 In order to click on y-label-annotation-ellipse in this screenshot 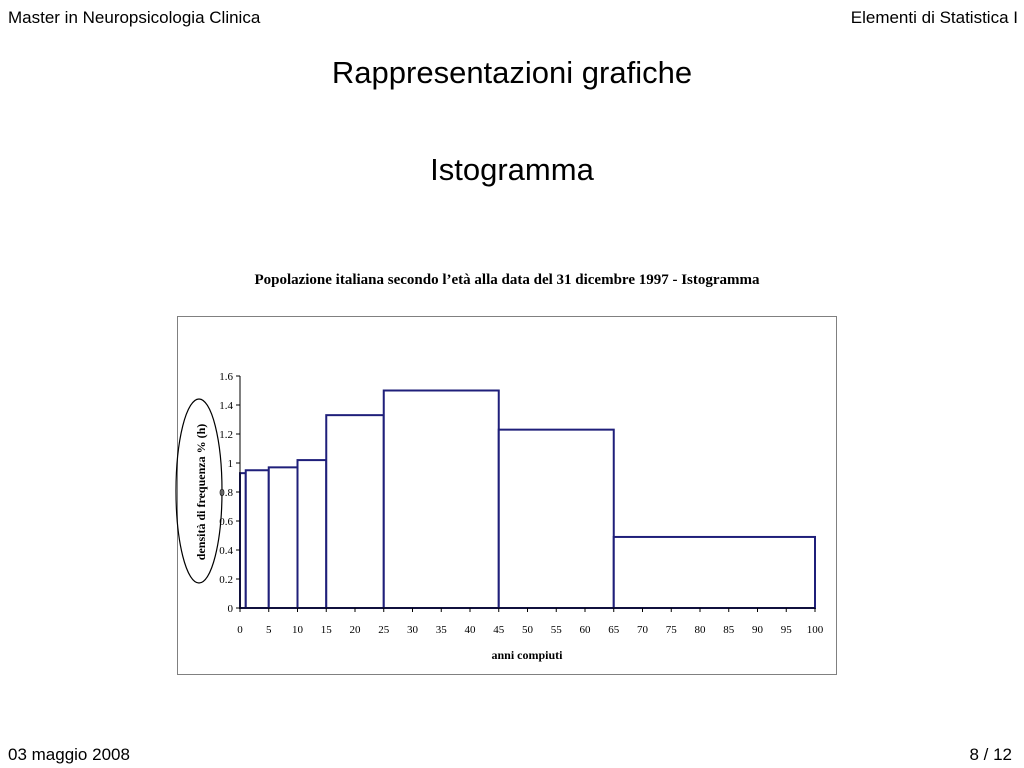, I will do `click(199, 491)`.